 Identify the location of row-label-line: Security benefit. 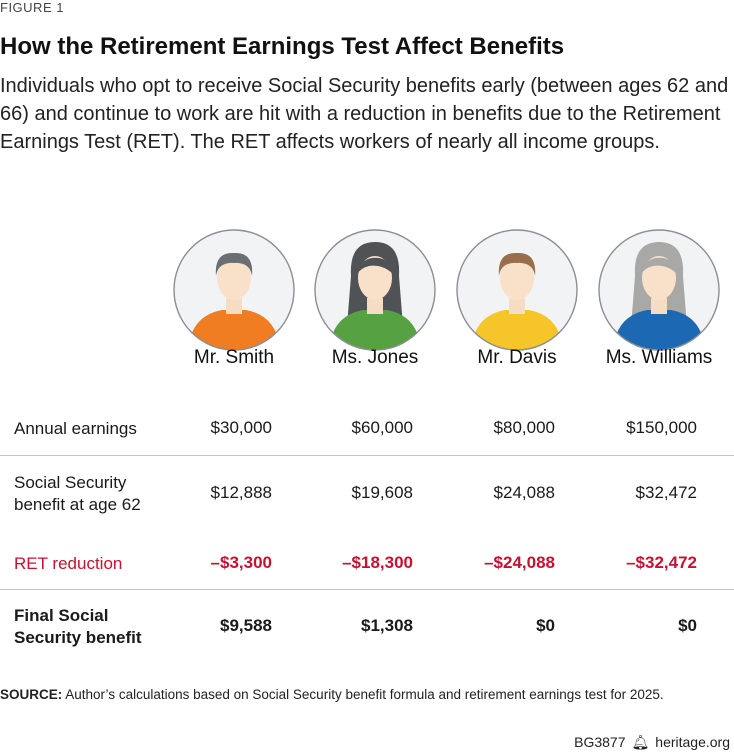
(78, 637).